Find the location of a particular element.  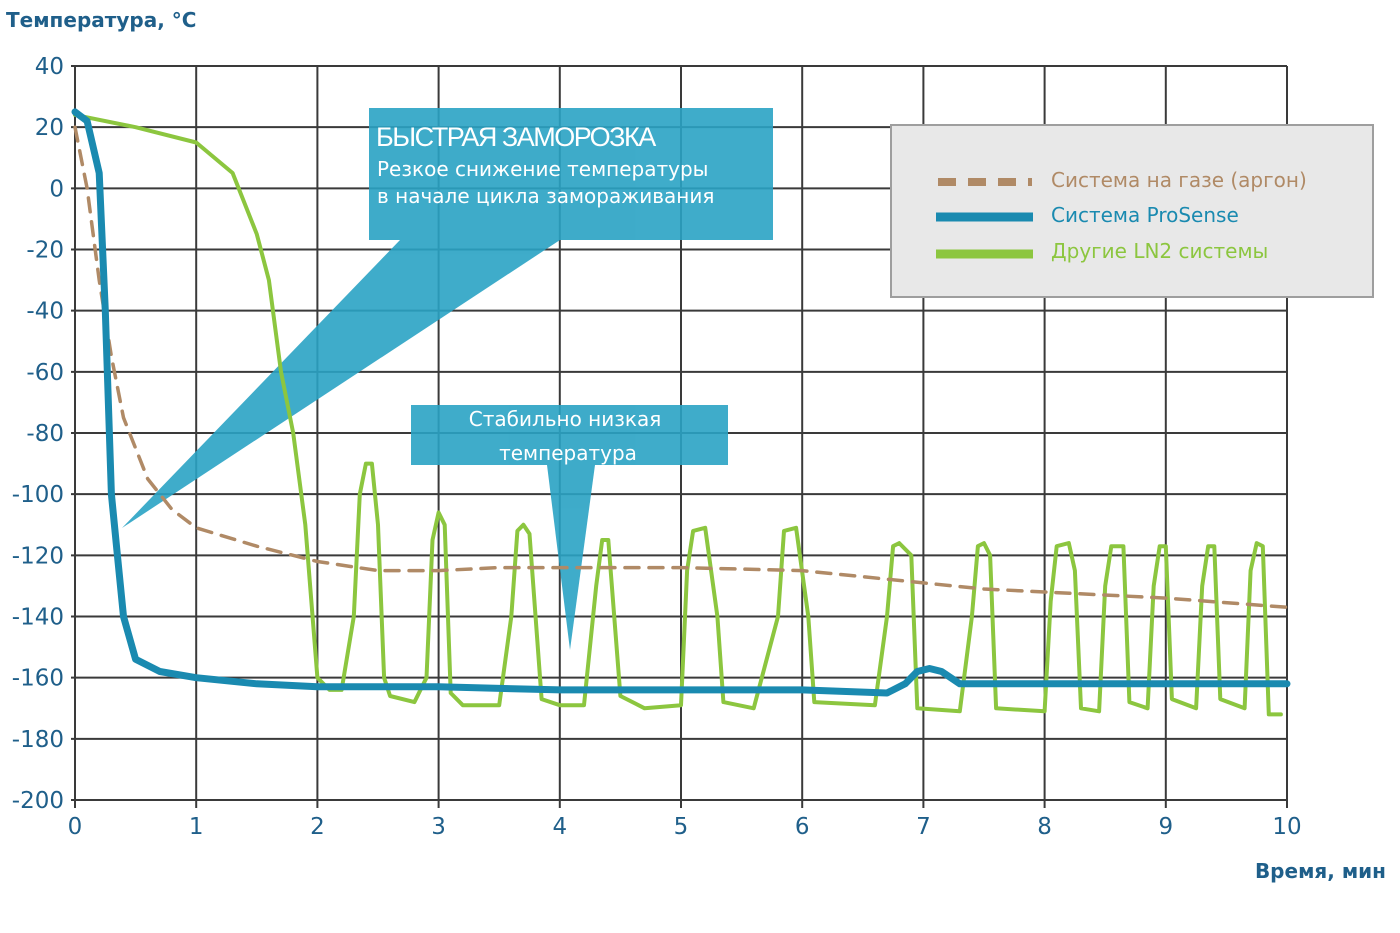

x-tick-label-3: 3 is located at coordinates (438, 827).